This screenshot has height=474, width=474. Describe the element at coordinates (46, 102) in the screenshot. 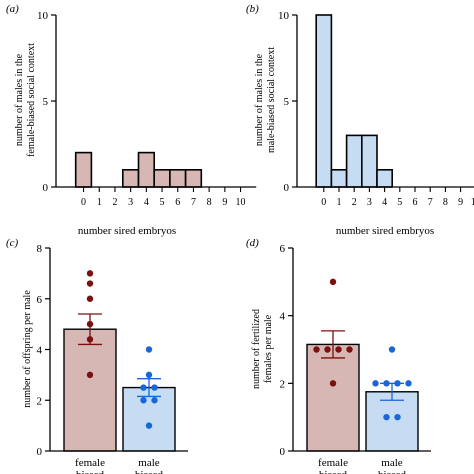

I see `panel-a-ytick-label: 5` at that location.